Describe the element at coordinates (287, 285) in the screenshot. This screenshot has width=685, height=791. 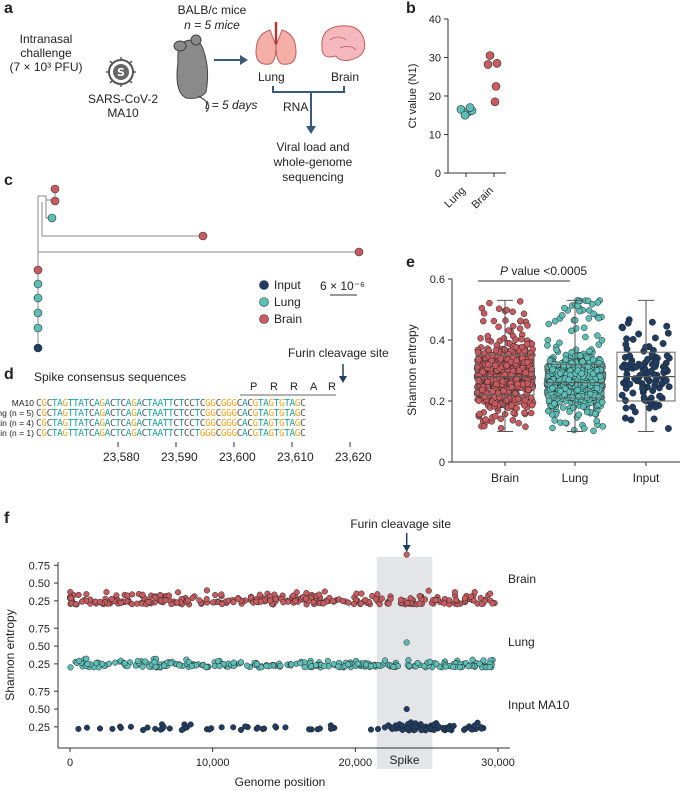
I see `legend-input-label: Input` at that location.